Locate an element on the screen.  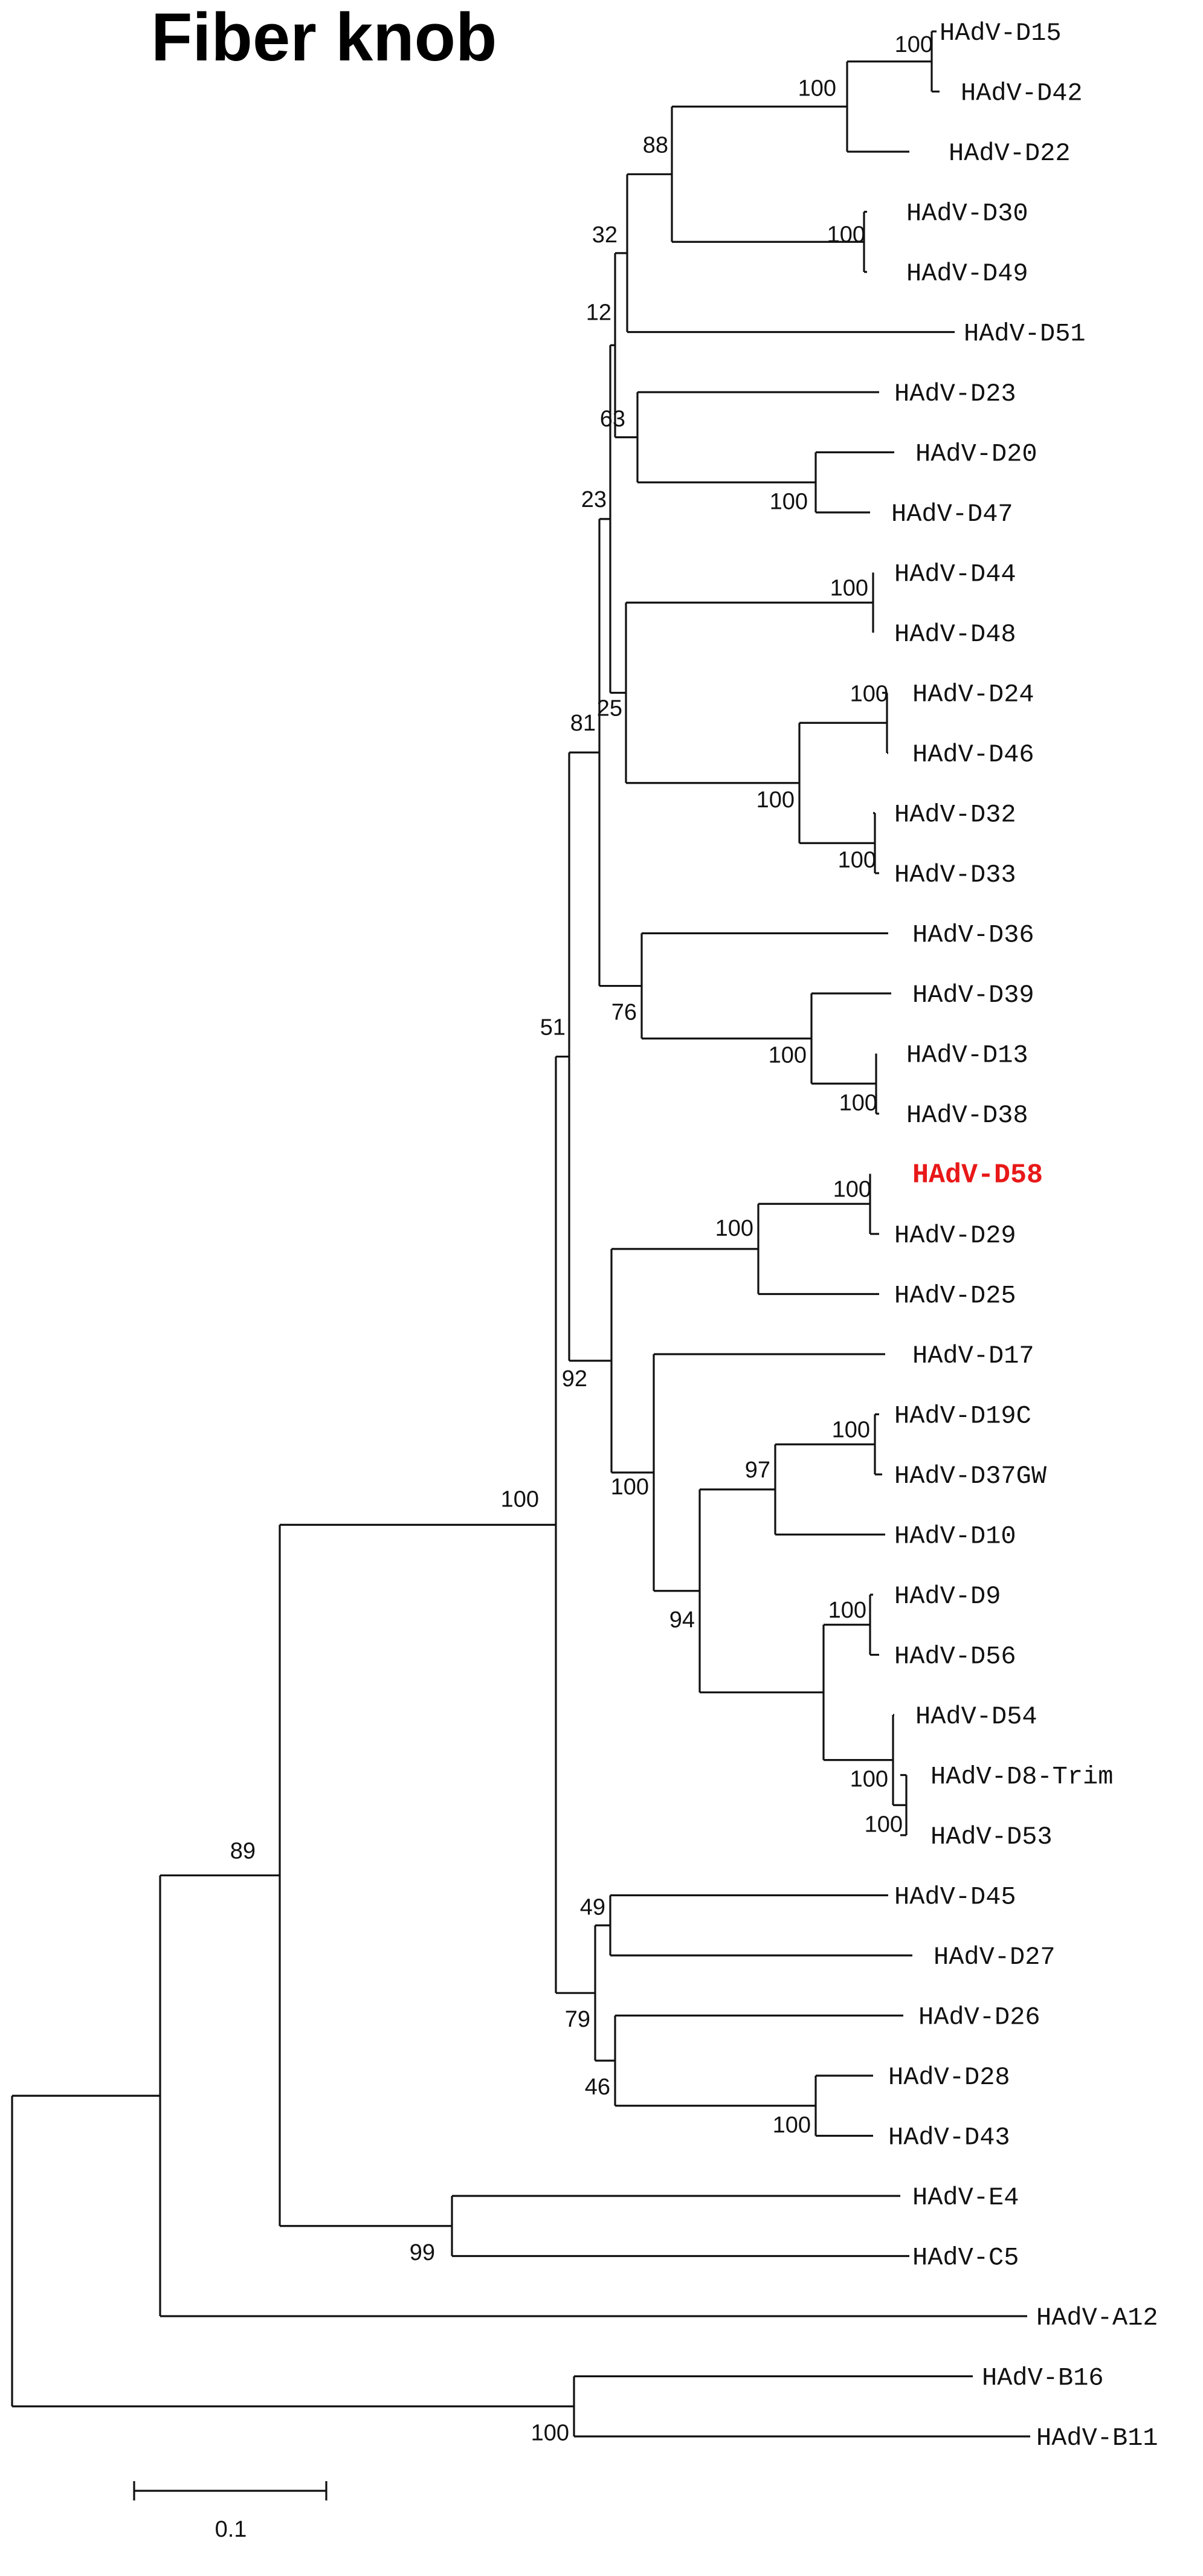
support-value: 51 is located at coordinates (553, 1028).